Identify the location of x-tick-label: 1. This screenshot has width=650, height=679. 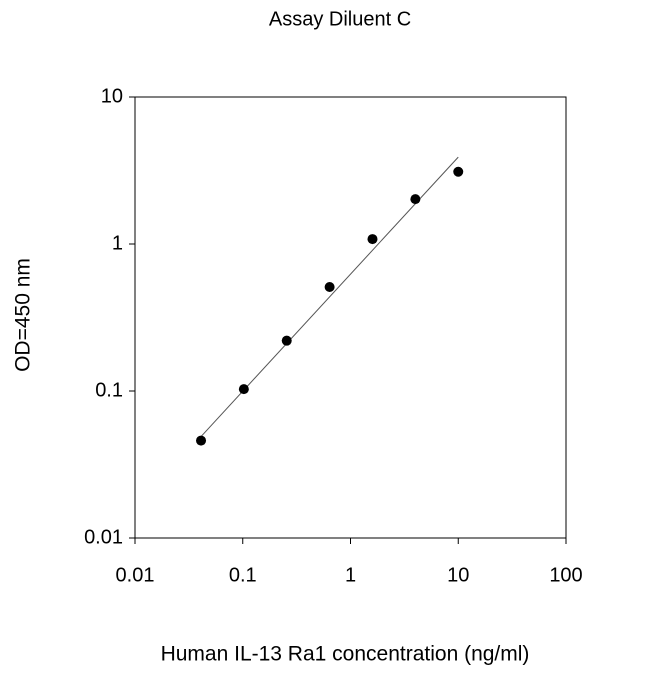
(350, 575).